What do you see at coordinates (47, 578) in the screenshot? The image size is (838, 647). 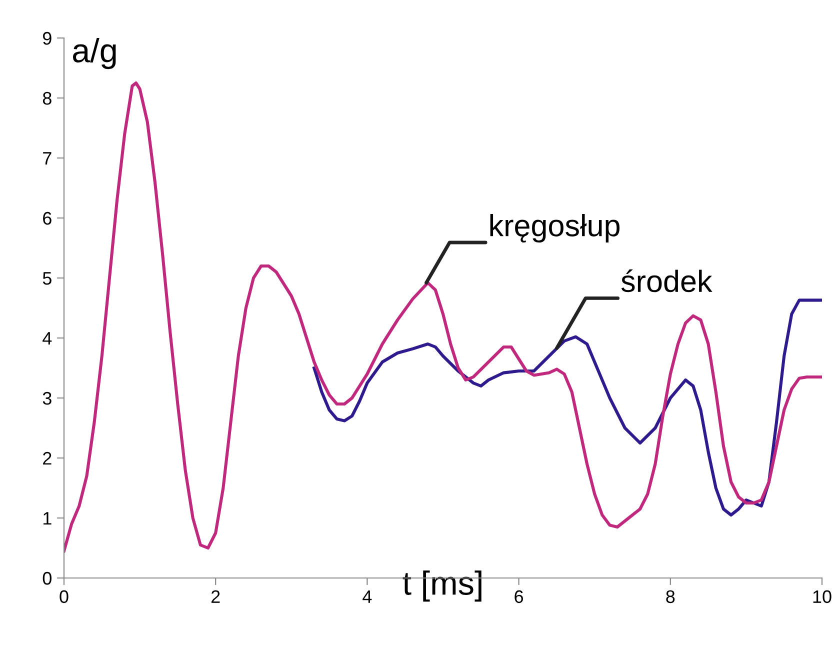 I see `y-tick-label: 0` at bounding box center [47, 578].